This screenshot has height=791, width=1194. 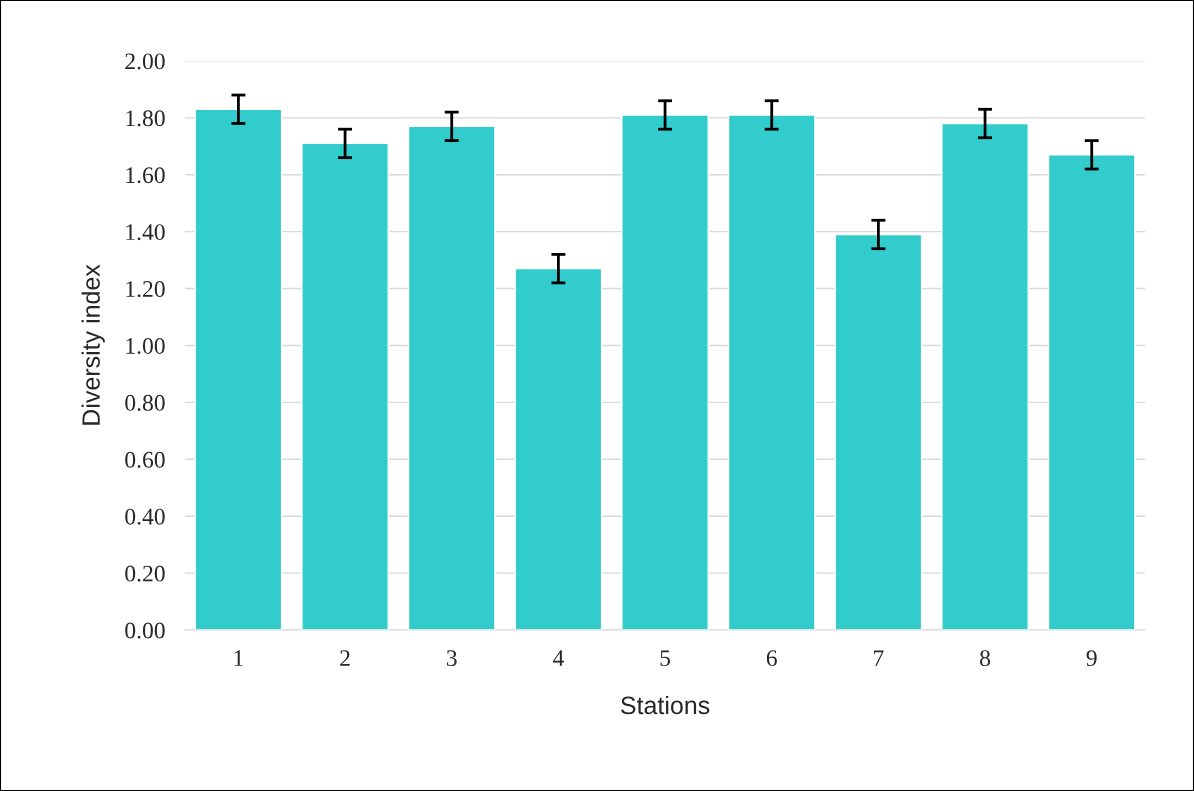 What do you see at coordinates (145, 345) in the screenshot?
I see `y-tick-label: 1.00` at bounding box center [145, 345].